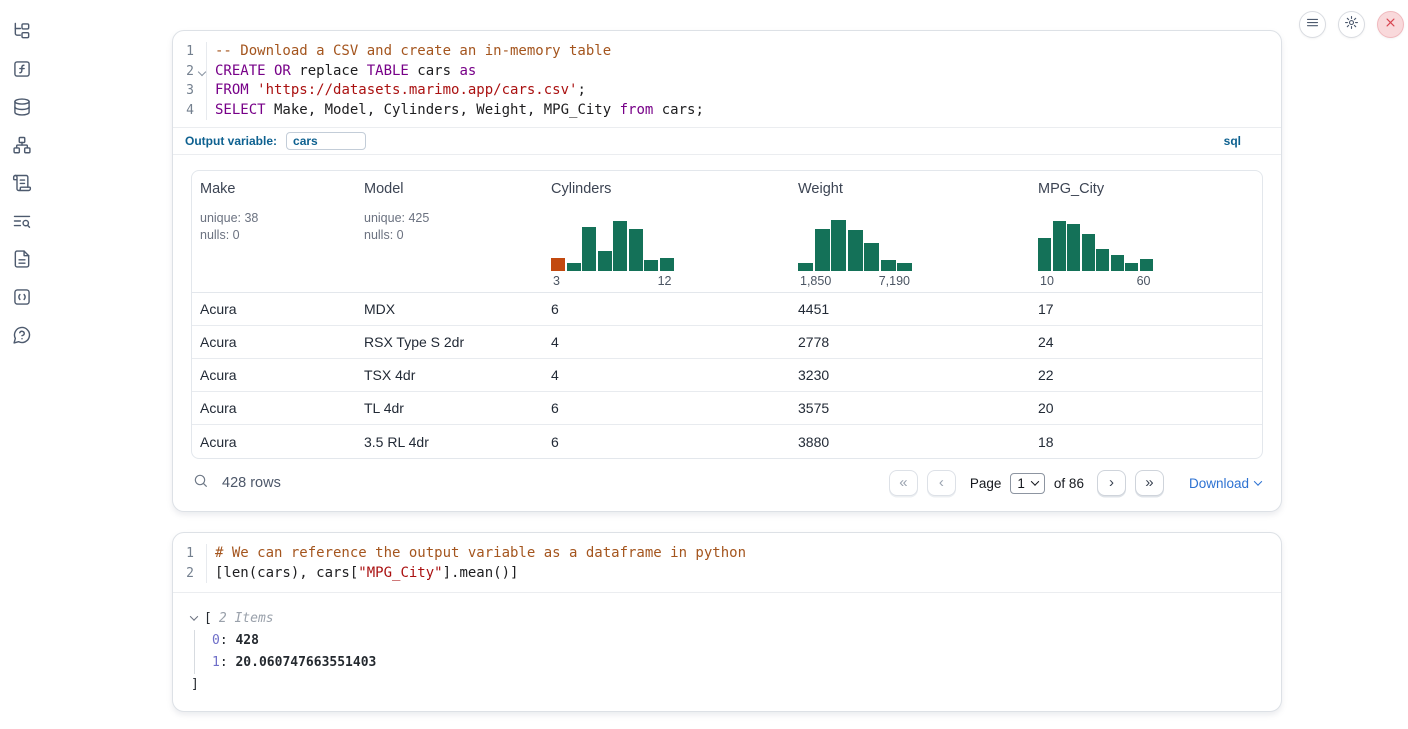 The image size is (1408, 729). What do you see at coordinates (1027, 483) in the screenshot?
I see `page-select: 1` at bounding box center [1027, 483].